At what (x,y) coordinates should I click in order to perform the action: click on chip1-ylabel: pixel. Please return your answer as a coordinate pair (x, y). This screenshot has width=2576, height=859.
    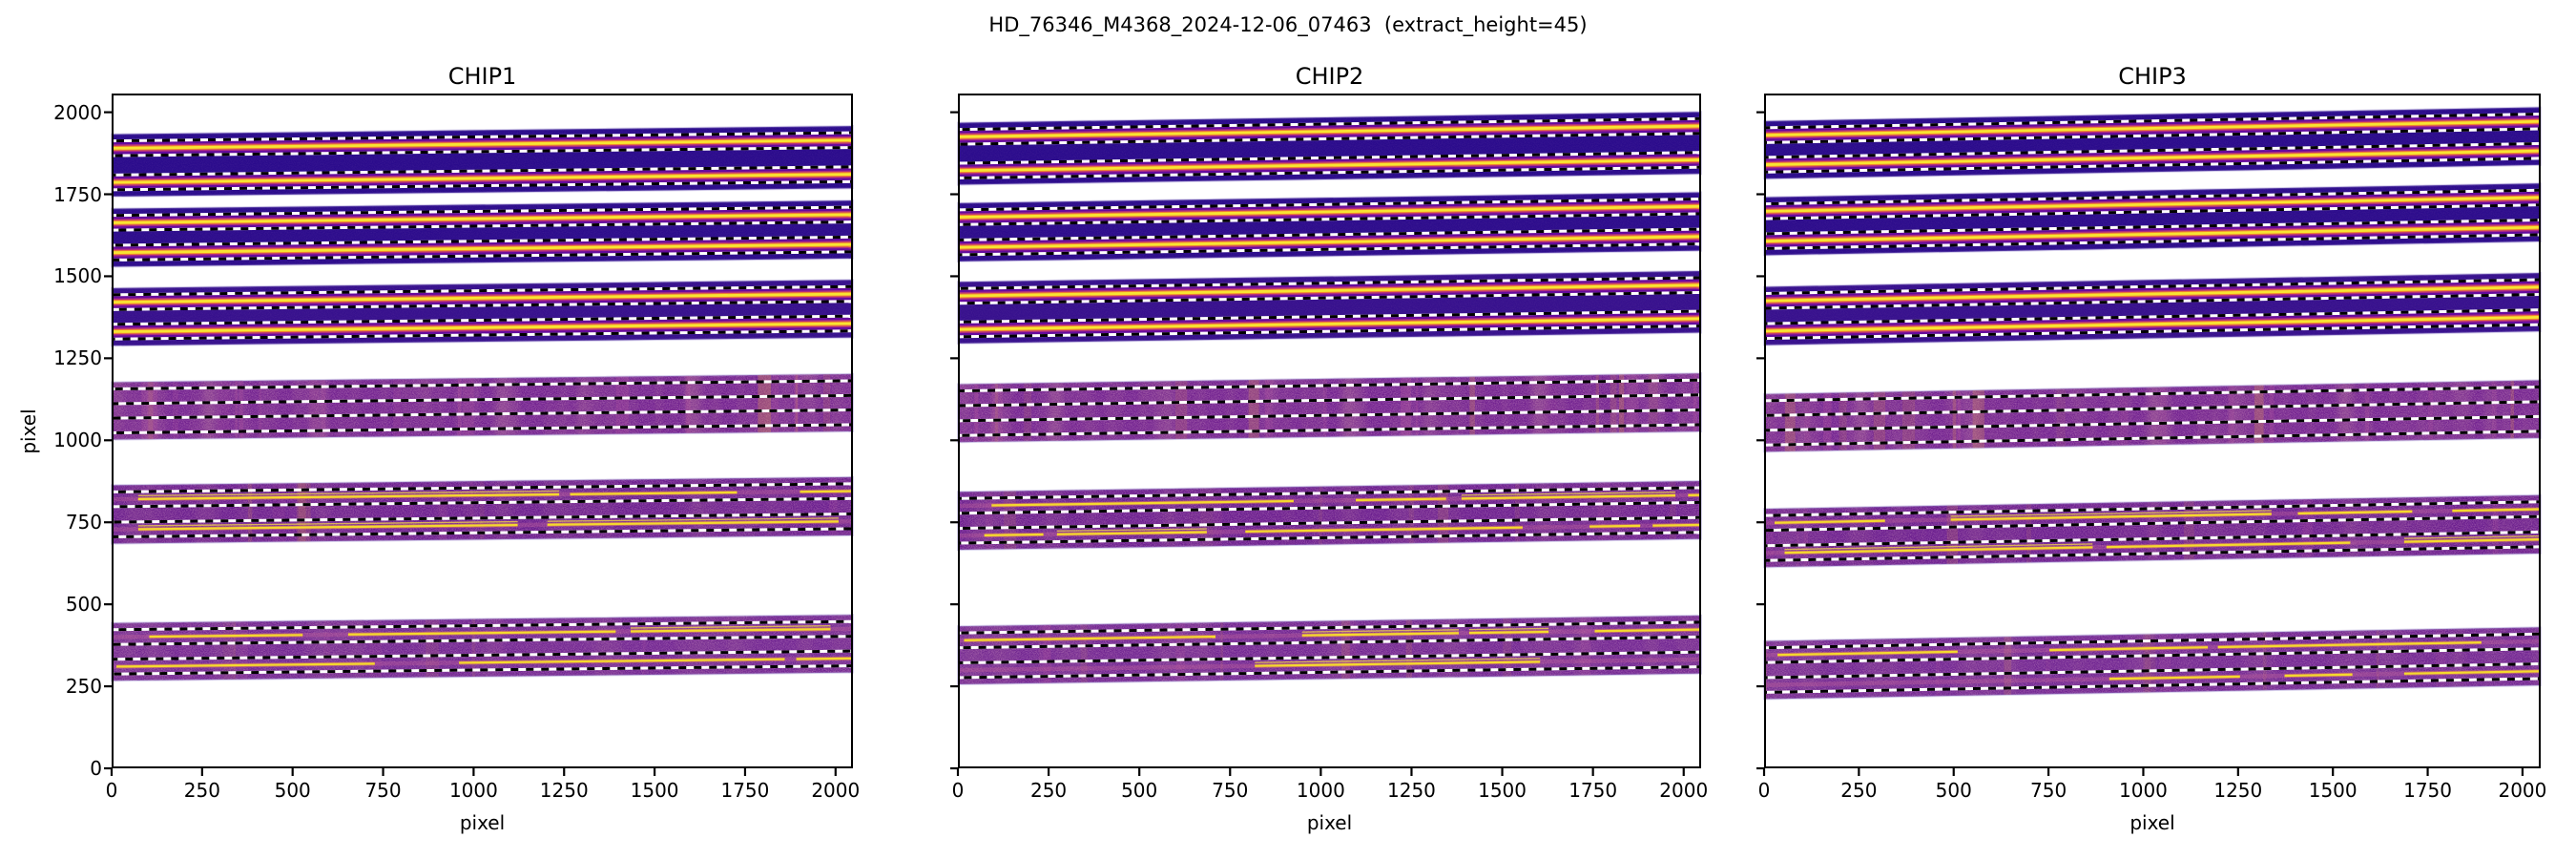
    Looking at the image, I should click on (28, 431).